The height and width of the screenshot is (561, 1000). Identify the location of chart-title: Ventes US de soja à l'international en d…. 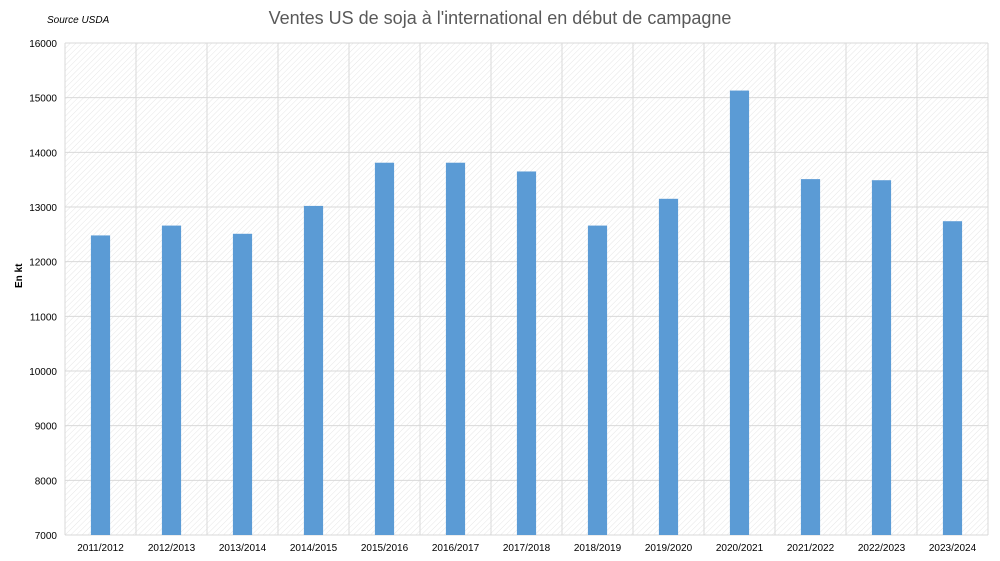
(500, 18).